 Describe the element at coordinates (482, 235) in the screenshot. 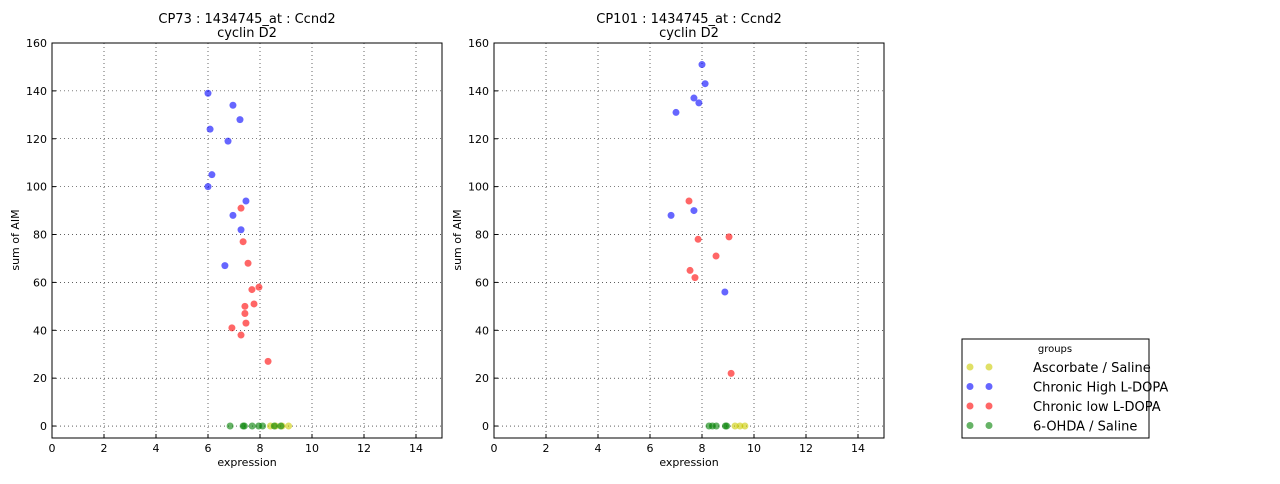

I see `y-tick-label: 80` at that location.